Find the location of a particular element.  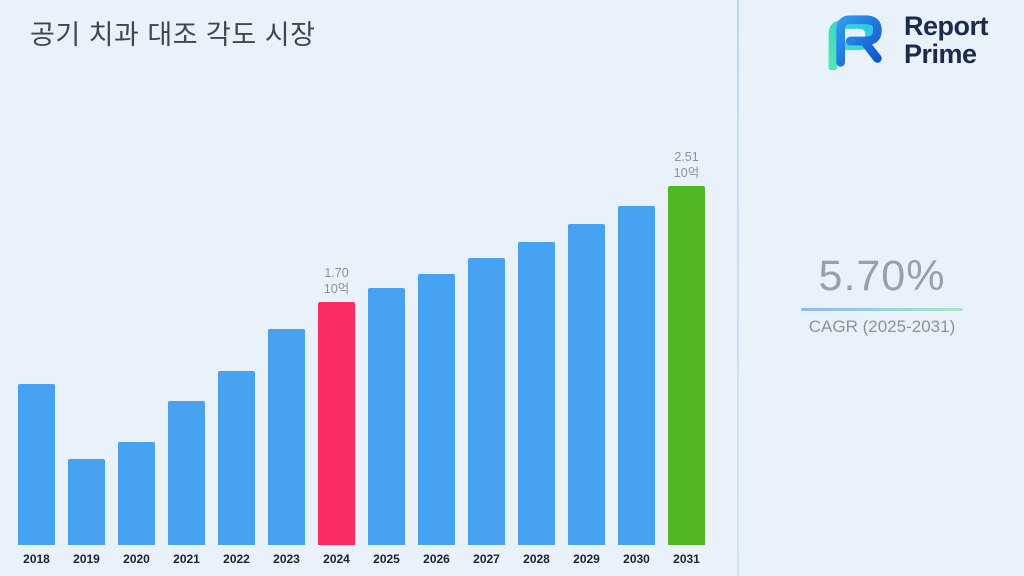

cagr-underline is located at coordinates (882, 309).